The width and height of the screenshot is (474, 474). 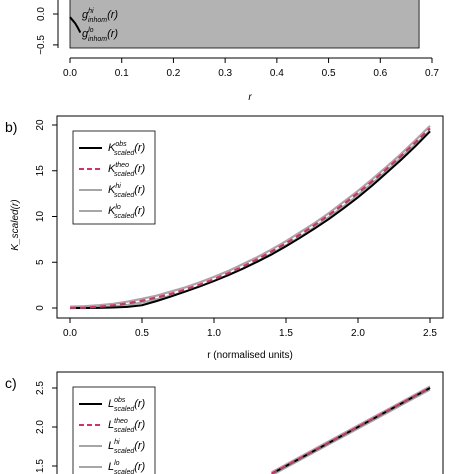 What do you see at coordinates (41, 14) in the screenshot?
I see `y-tick-label: 0.0` at bounding box center [41, 14].